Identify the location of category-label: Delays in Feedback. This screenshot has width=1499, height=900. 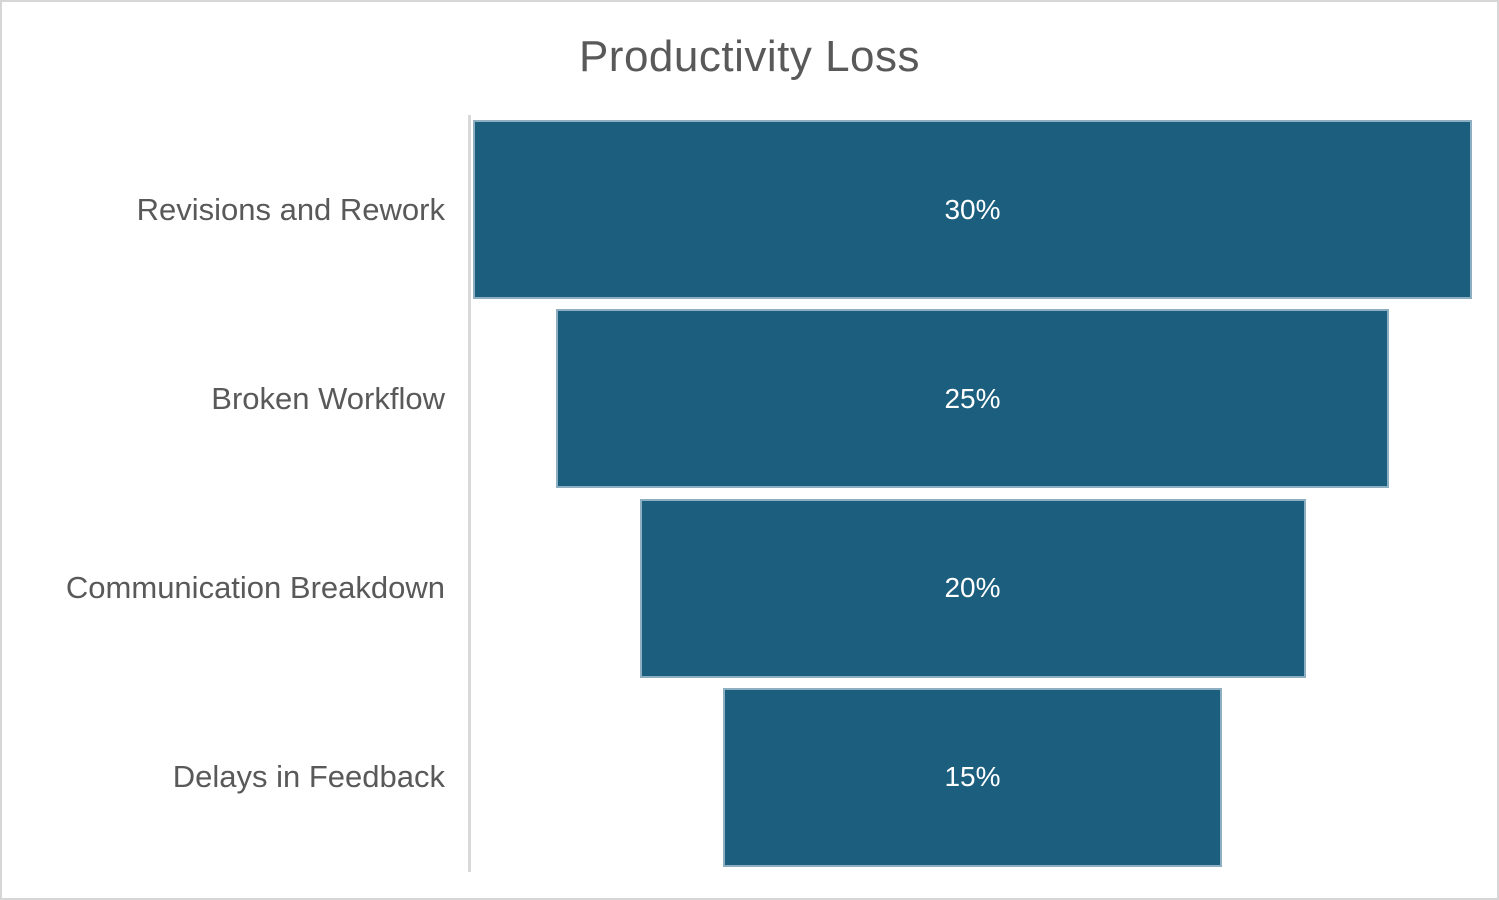
(308, 777).